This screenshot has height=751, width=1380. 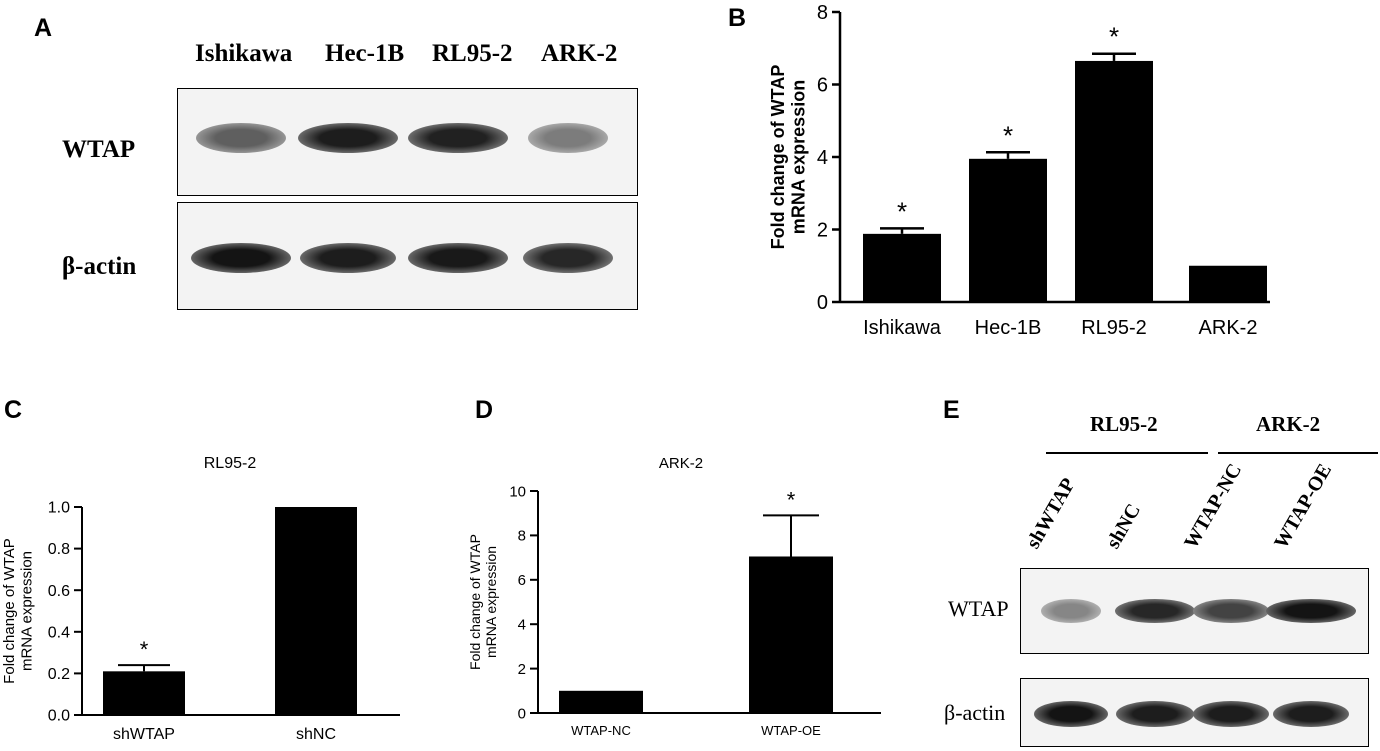 I want to click on lane-label: shNC, so click(x=1124, y=526).